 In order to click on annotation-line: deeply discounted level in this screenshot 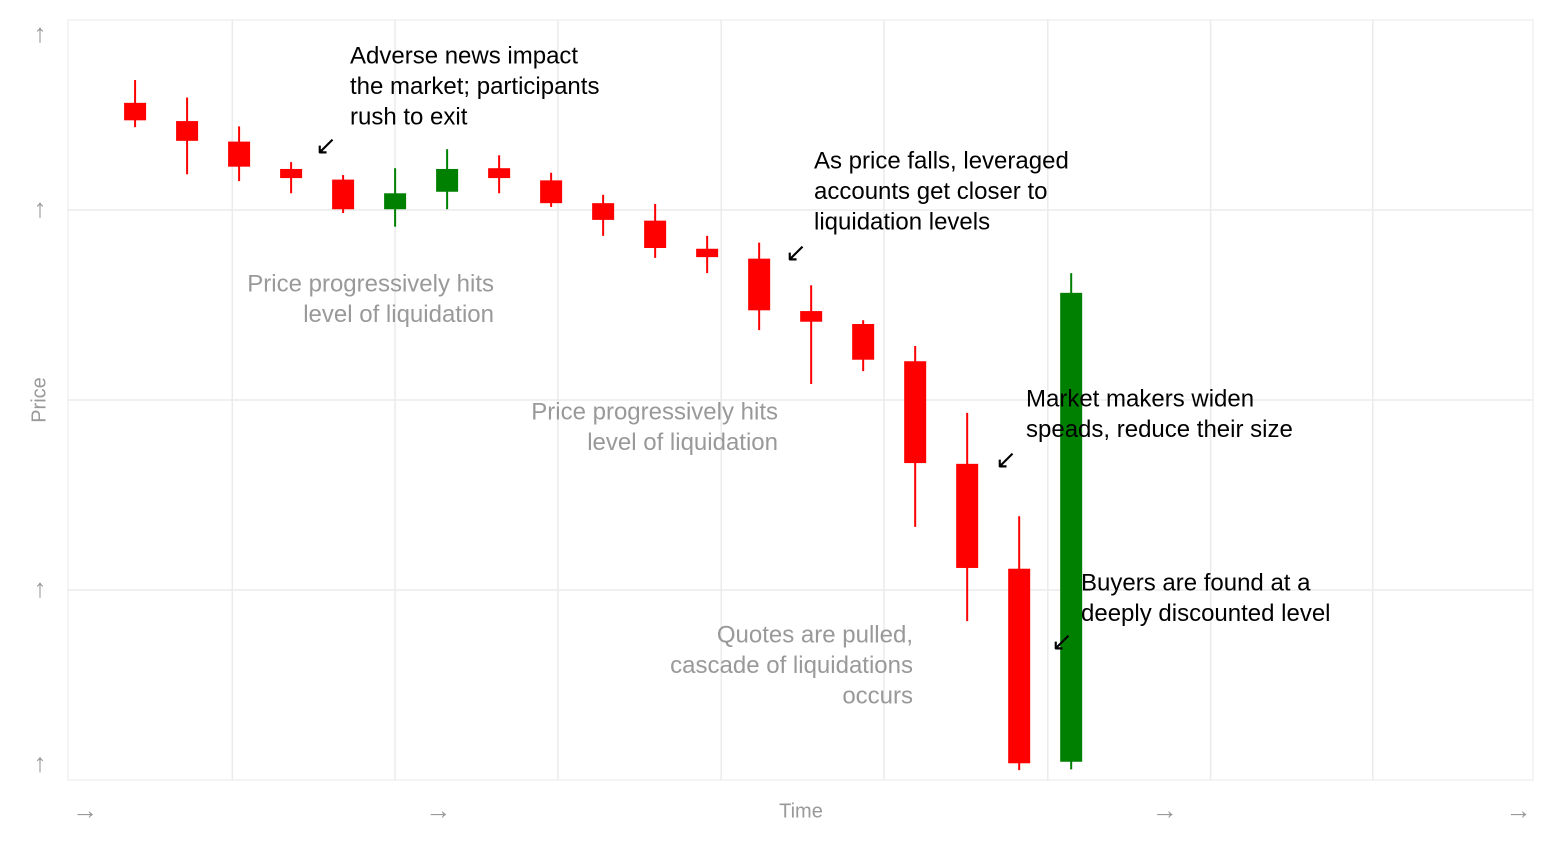, I will do `click(1206, 613)`.